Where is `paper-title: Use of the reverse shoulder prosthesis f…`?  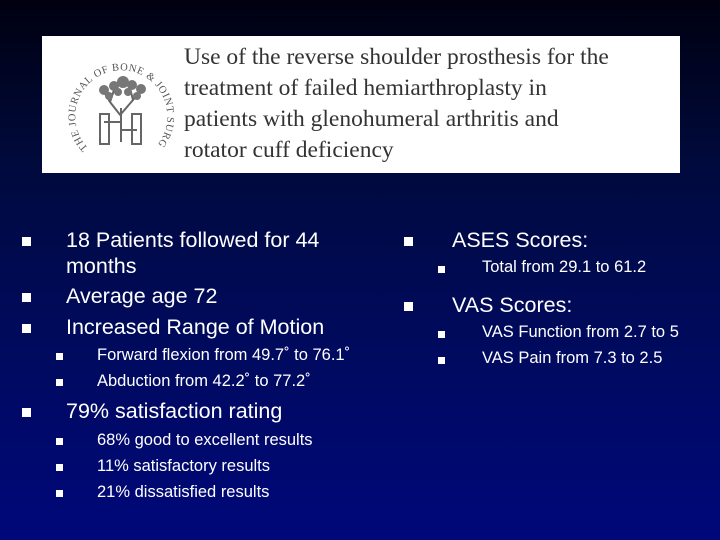 paper-title: Use of the reverse shoulder prosthesis f… is located at coordinates (396, 103).